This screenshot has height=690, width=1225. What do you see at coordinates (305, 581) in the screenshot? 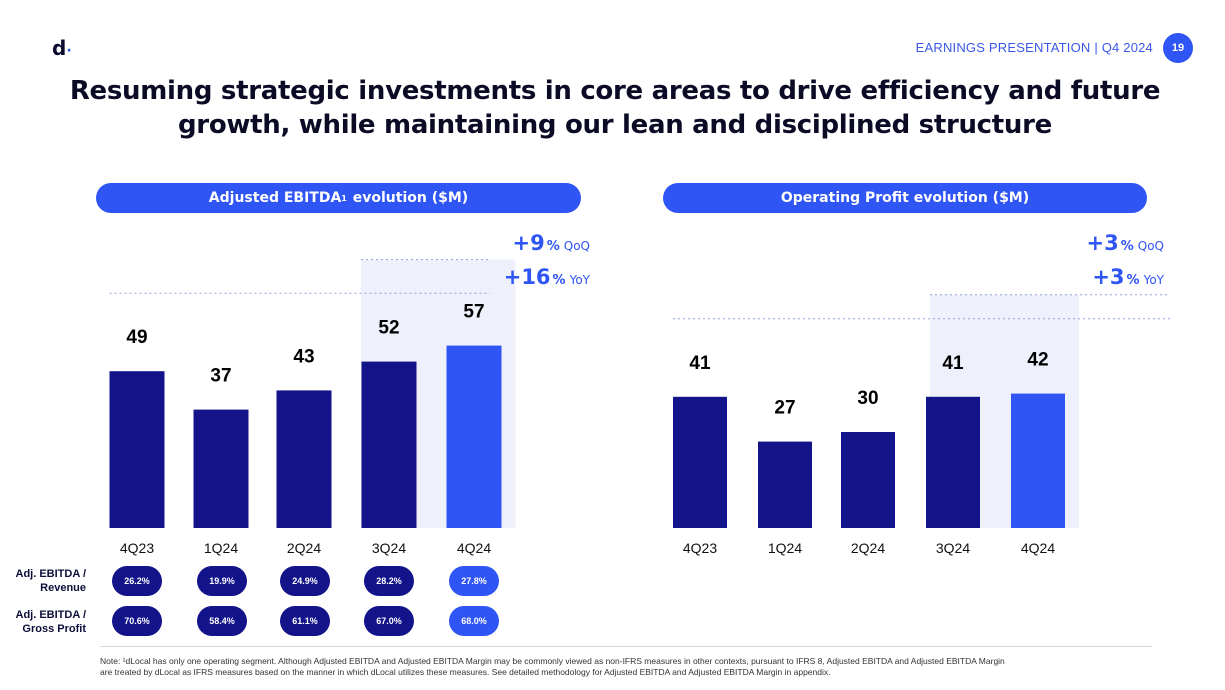
I see `margin-badge: 24.9%` at bounding box center [305, 581].